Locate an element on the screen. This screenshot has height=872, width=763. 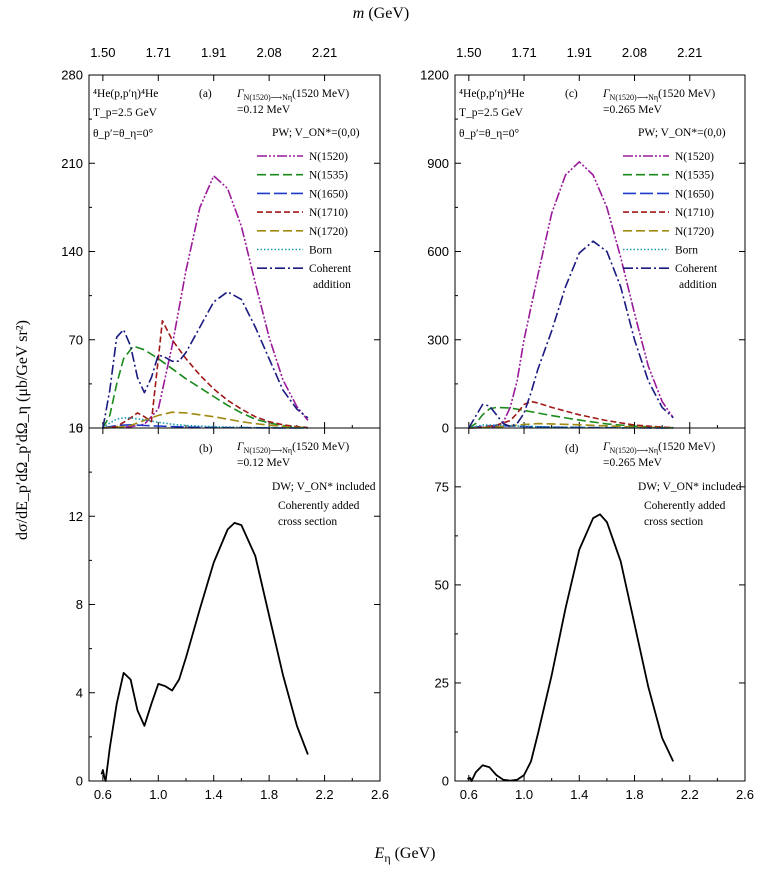
panel-label: (d) is located at coordinates (572, 449).